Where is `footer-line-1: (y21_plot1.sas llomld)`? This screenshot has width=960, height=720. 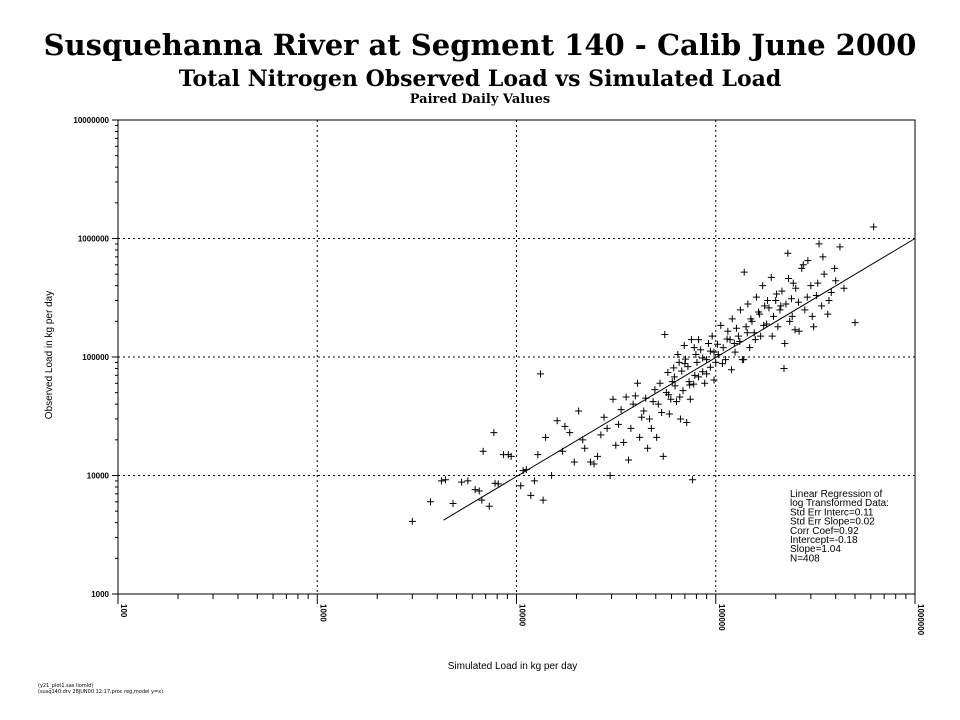 footer-line-1: (y21_plot1.sas llomld) is located at coordinates (66, 686).